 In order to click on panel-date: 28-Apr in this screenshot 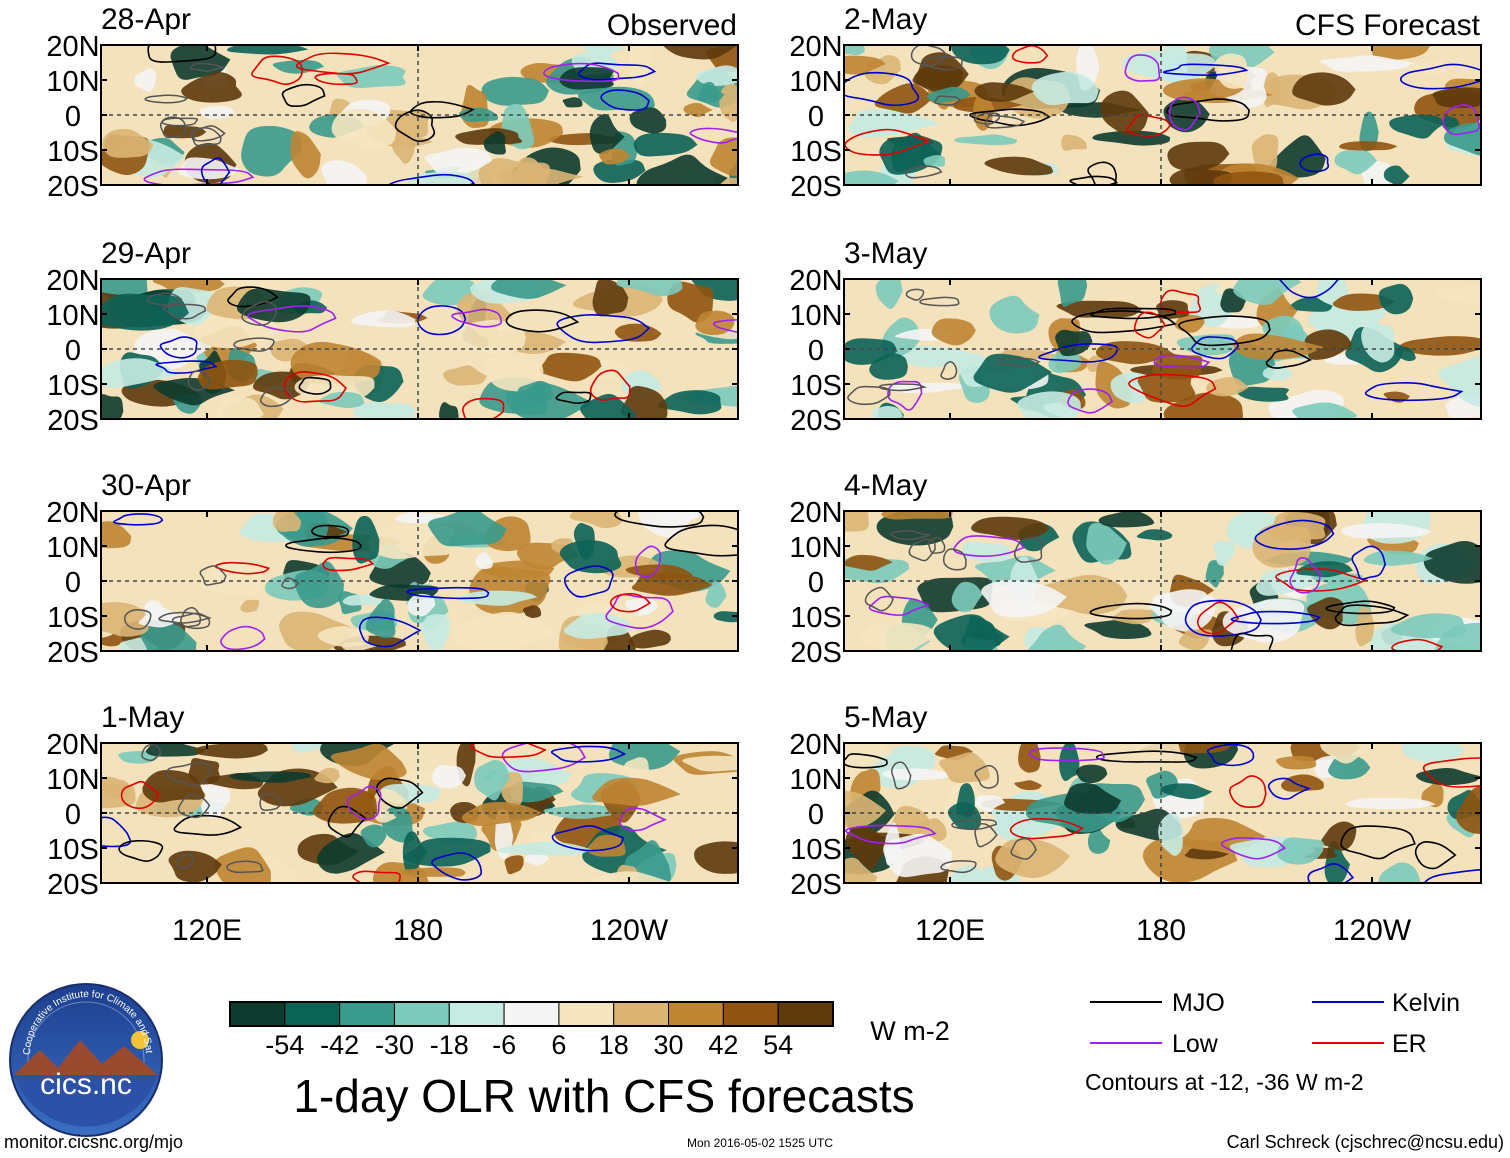, I will do `click(146, 19)`.